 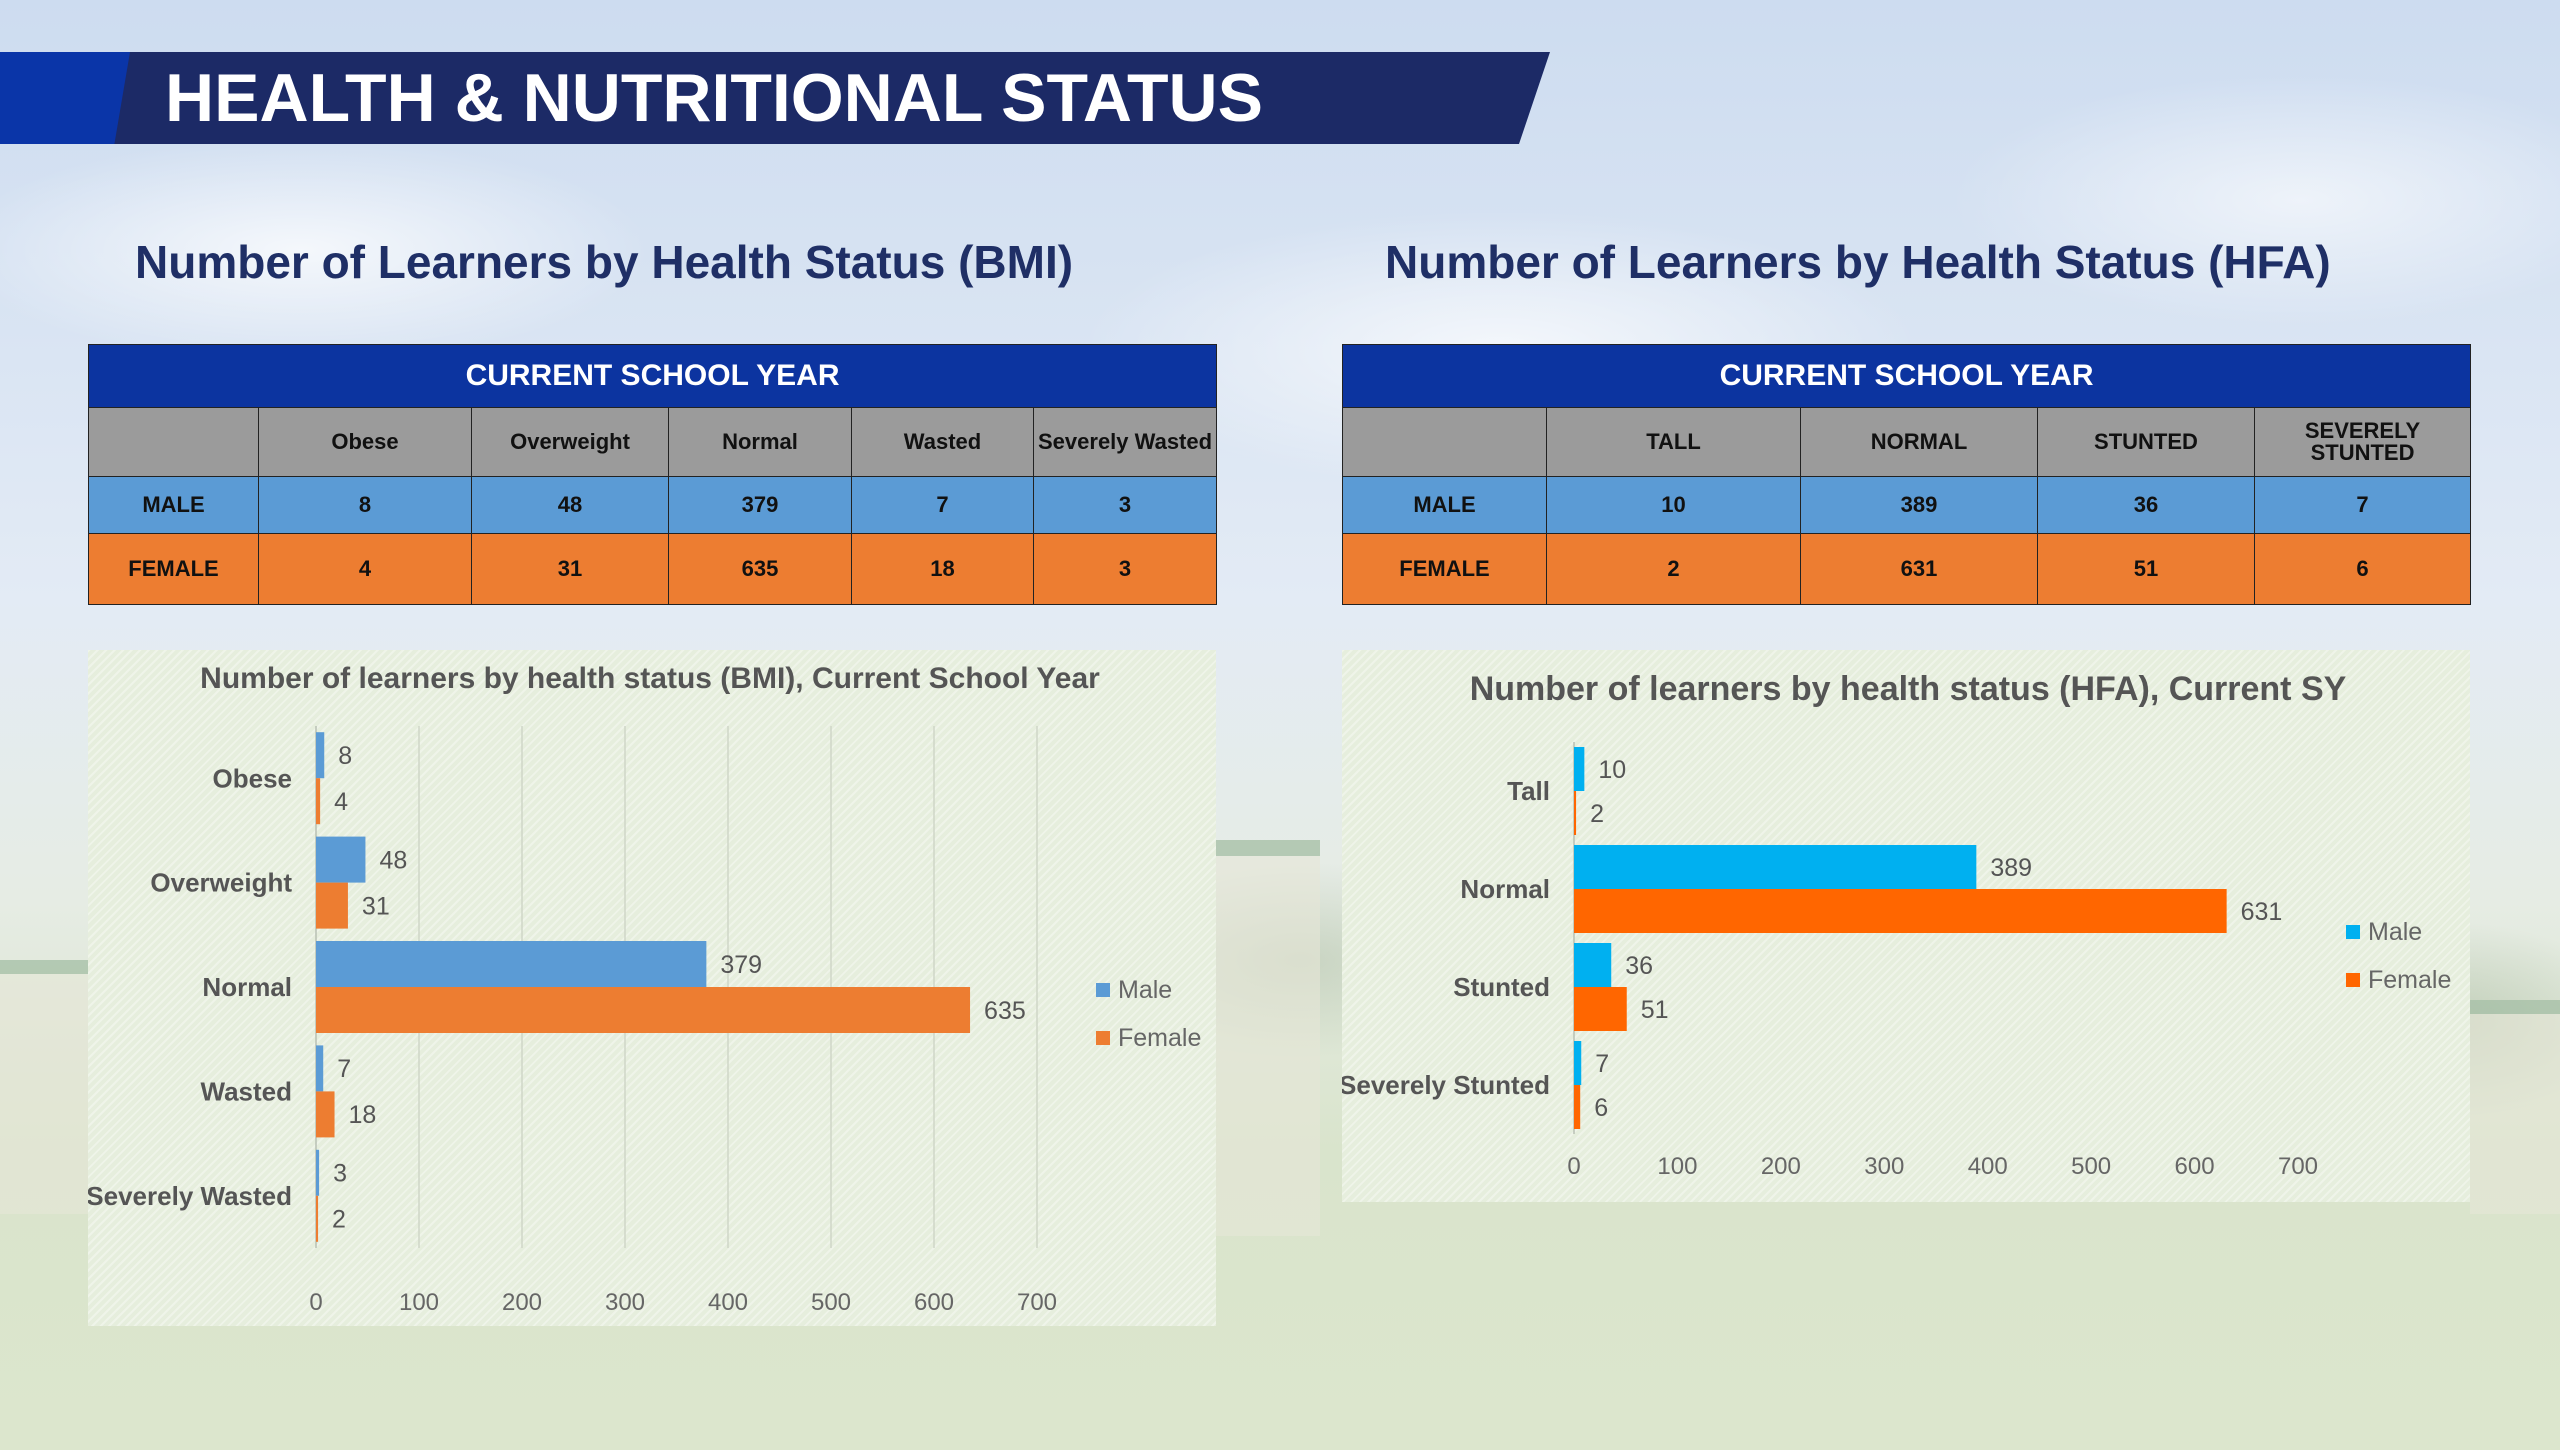 What do you see at coordinates (1159, 1038) in the screenshot?
I see `legend-label: Female` at bounding box center [1159, 1038].